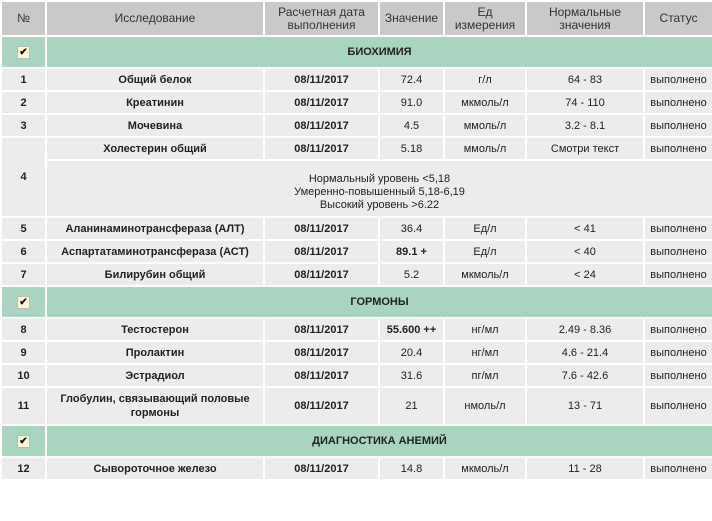  Describe the element at coordinates (585, 228) in the screenshot. I see `test-norm: < 41` at that location.